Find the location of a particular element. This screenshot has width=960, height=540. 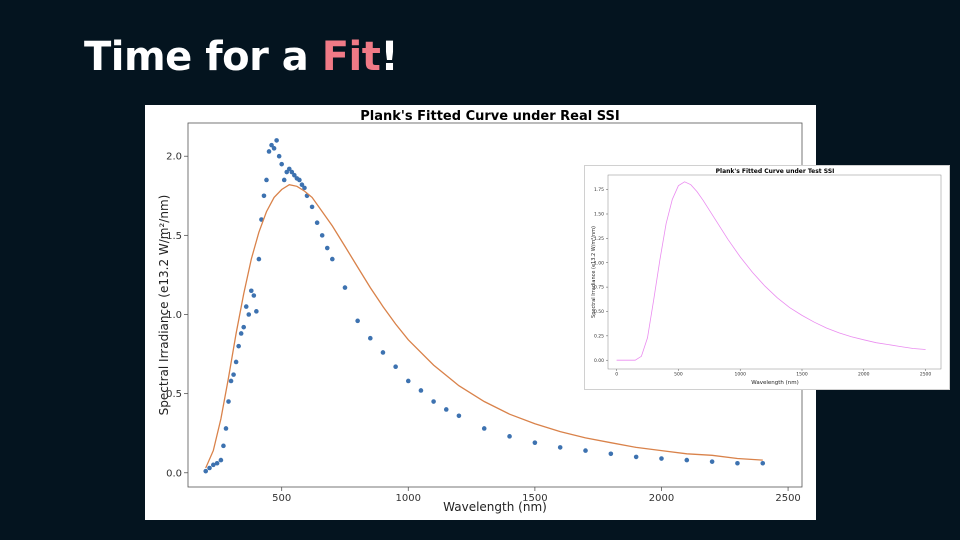

y-tick-label: 0.0 is located at coordinates (174, 473).